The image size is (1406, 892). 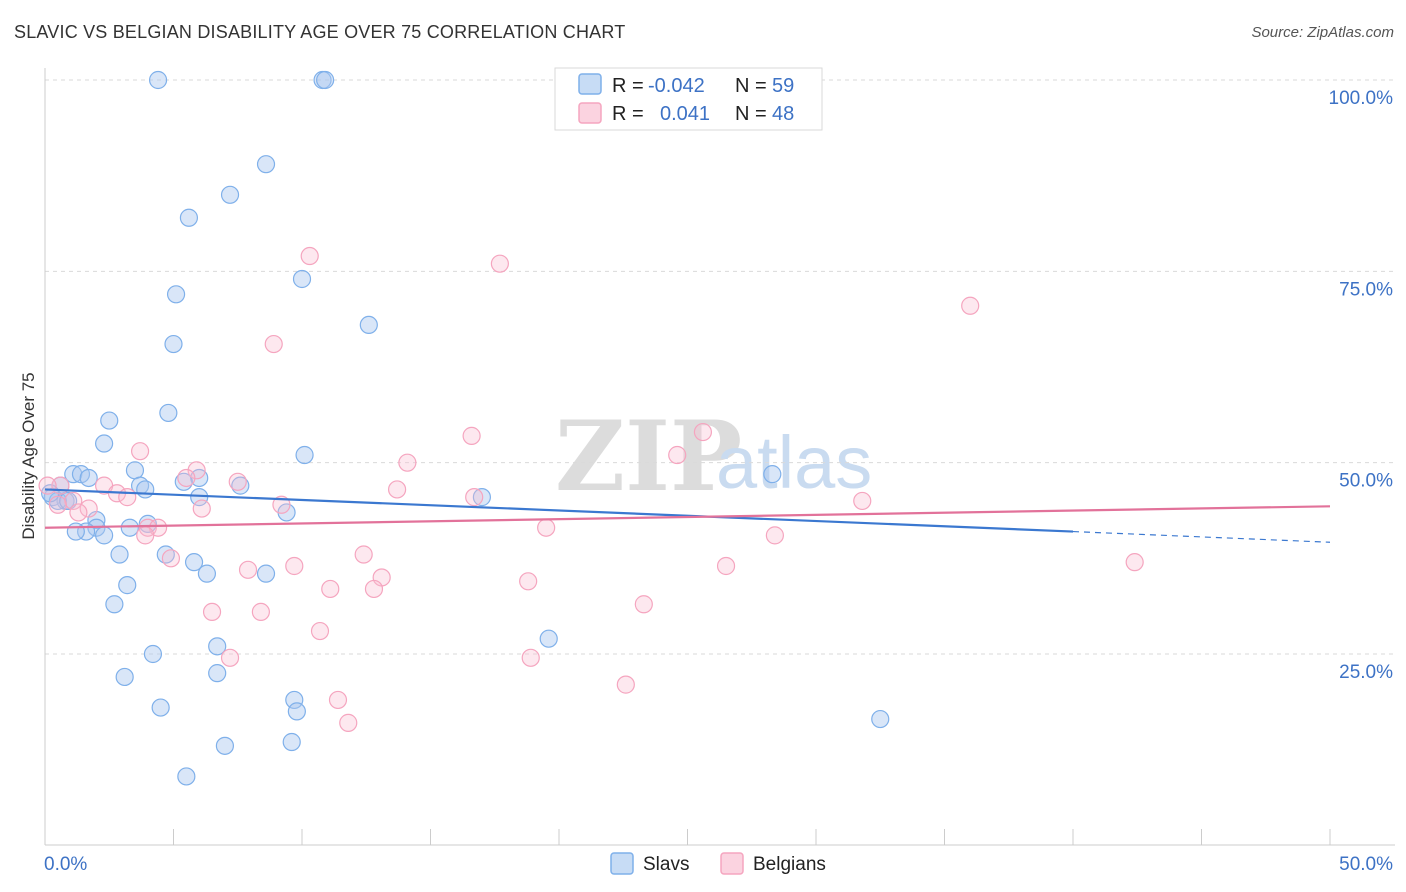 I want to click on trend-lines, so click(x=687, y=515).